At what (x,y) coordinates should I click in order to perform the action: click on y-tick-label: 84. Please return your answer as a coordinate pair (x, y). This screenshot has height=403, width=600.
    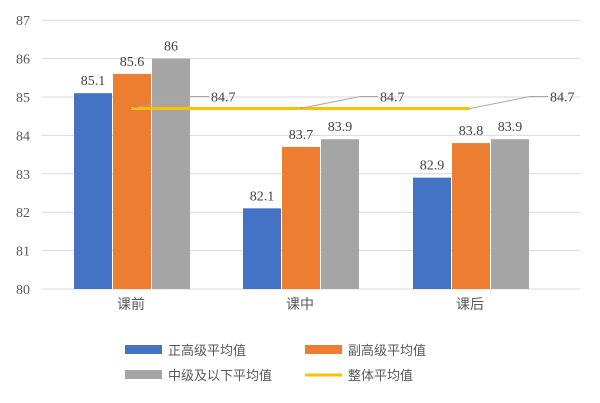
    Looking at the image, I should click on (23, 136).